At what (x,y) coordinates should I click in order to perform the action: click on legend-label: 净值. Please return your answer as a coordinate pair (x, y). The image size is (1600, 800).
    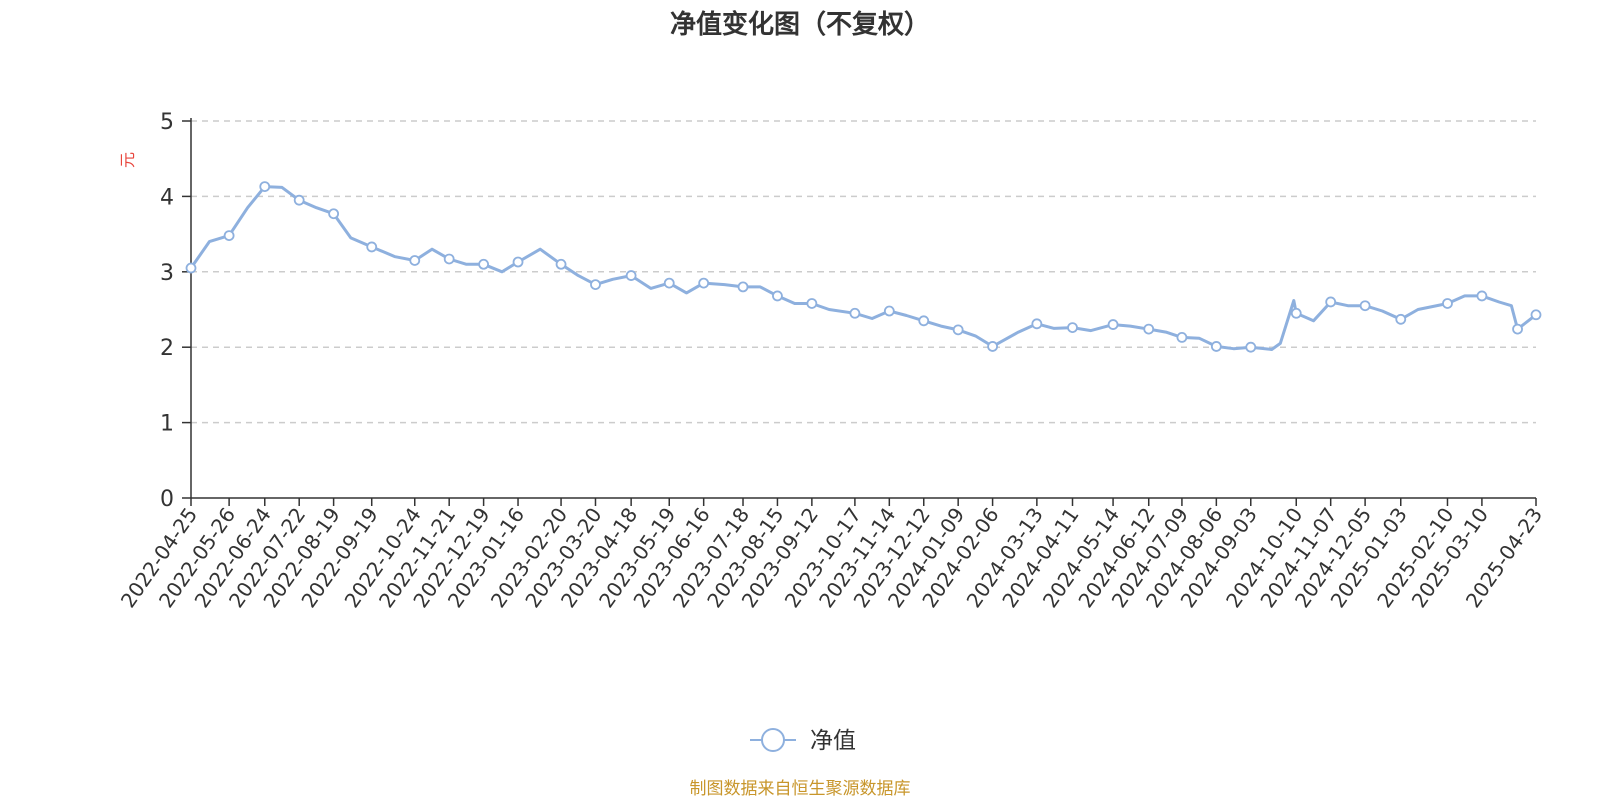
    Looking at the image, I should click on (833, 741).